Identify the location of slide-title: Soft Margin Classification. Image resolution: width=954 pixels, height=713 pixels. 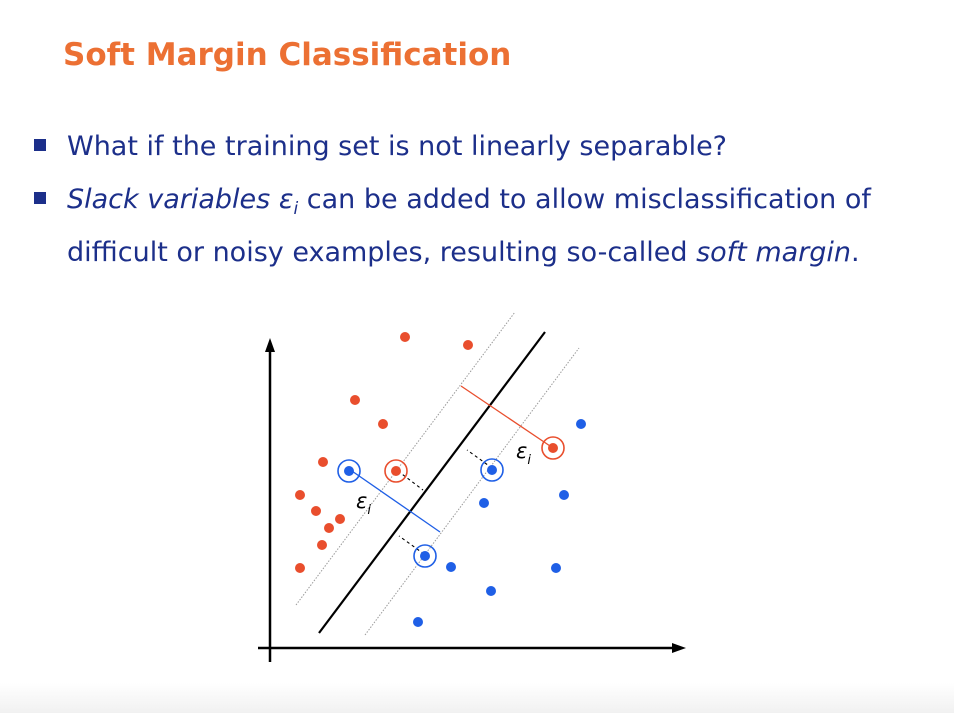
(287, 55).